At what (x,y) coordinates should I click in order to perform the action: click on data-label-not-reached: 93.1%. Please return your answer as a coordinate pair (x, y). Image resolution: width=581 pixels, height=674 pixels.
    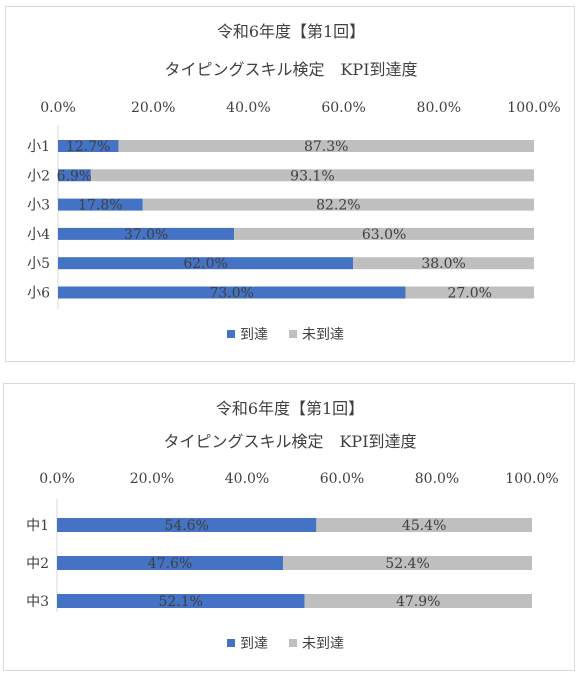
    Looking at the image, I should click on (312, 176).